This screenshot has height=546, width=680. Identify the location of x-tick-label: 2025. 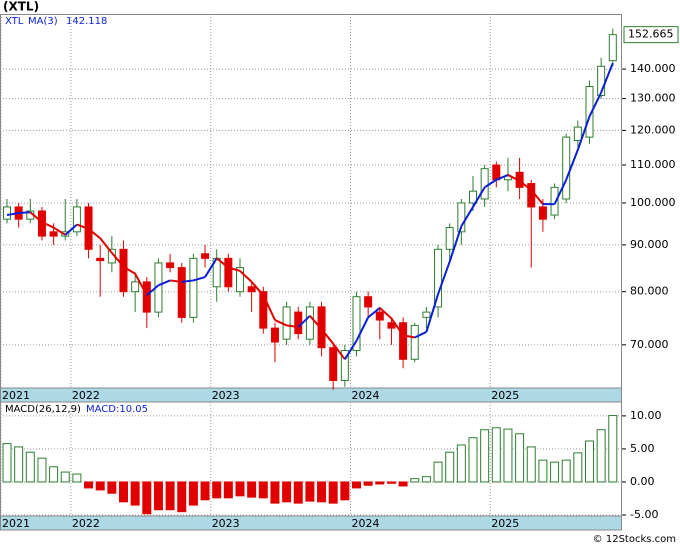
(505, 395).